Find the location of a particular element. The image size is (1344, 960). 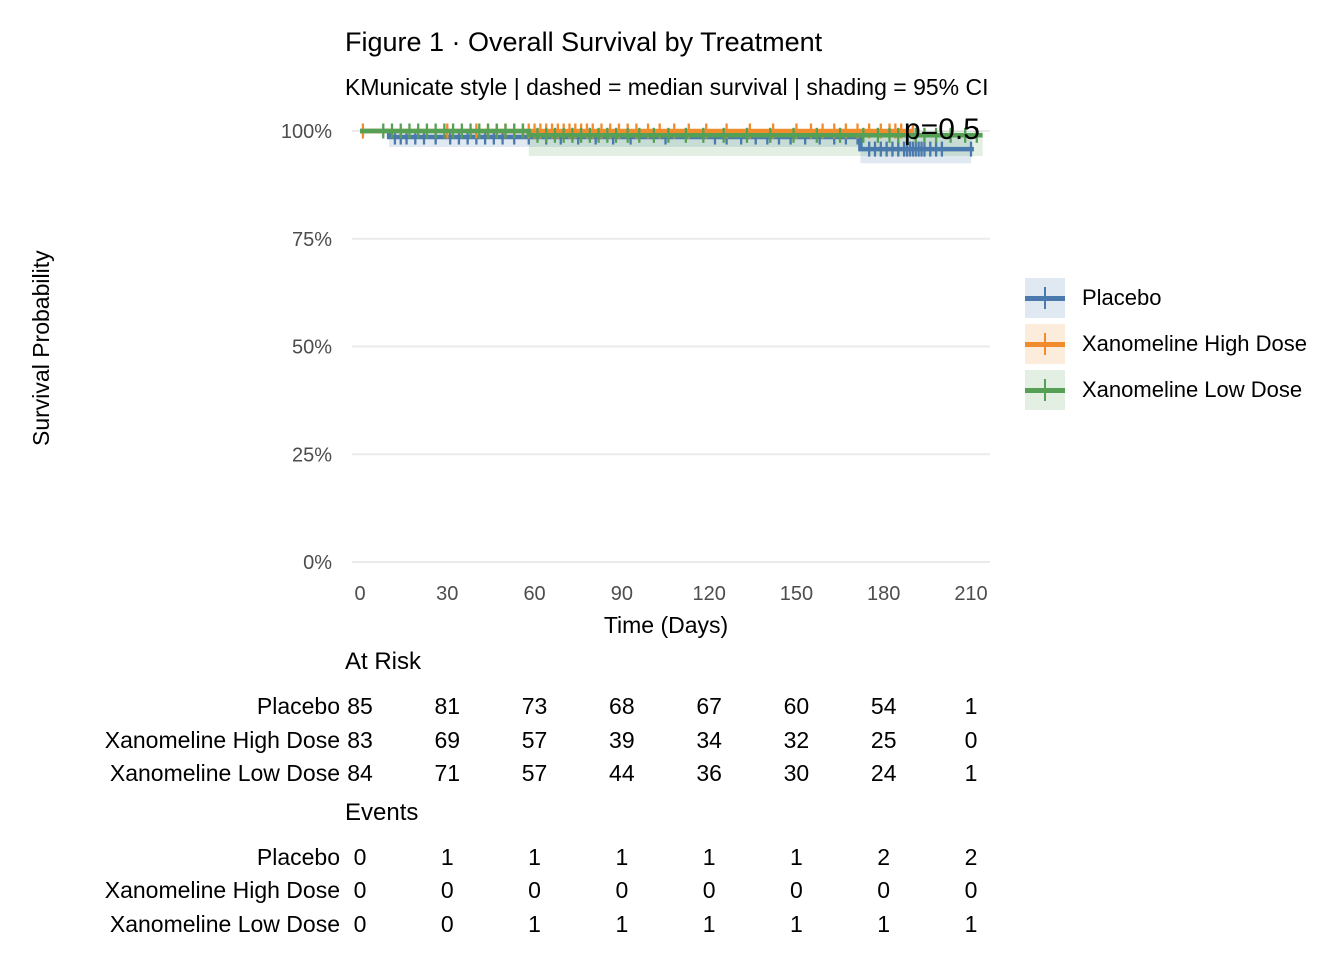

y-tick-label: 100% is located at coordinates (306, 132).